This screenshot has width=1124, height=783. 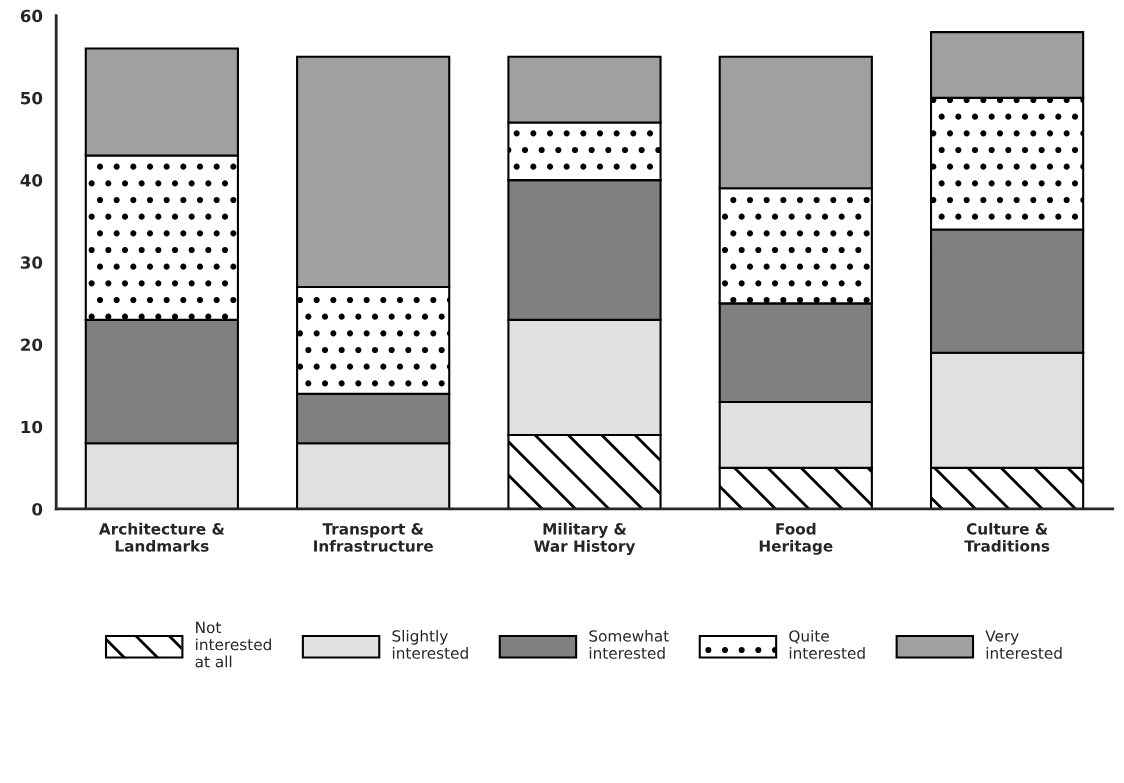 What do you see at coordinates (31, 16) in the screenshot?
I see `y-tick-label: 60` at bounding box center [31, 16].